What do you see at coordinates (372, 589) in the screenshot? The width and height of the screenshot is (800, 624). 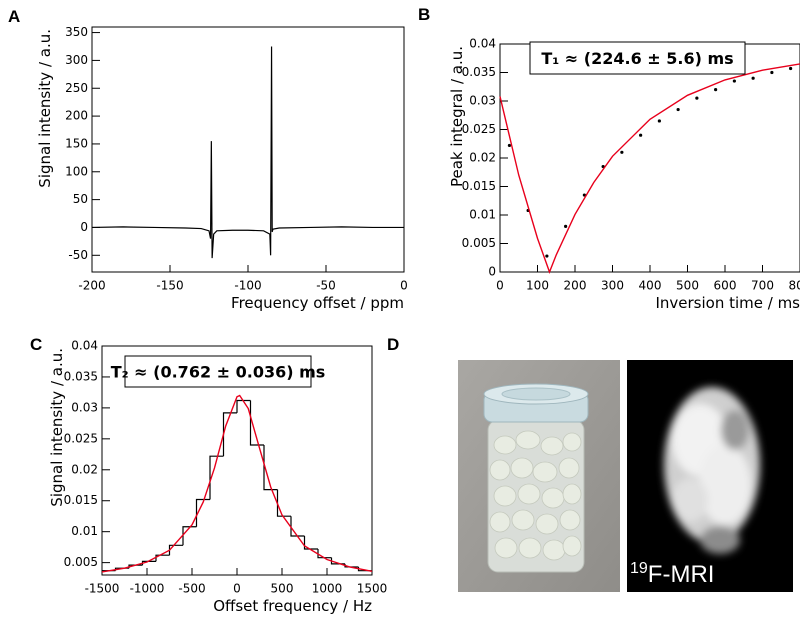 I see `x-tick-label: 1500` at bounding box center [372, 589].